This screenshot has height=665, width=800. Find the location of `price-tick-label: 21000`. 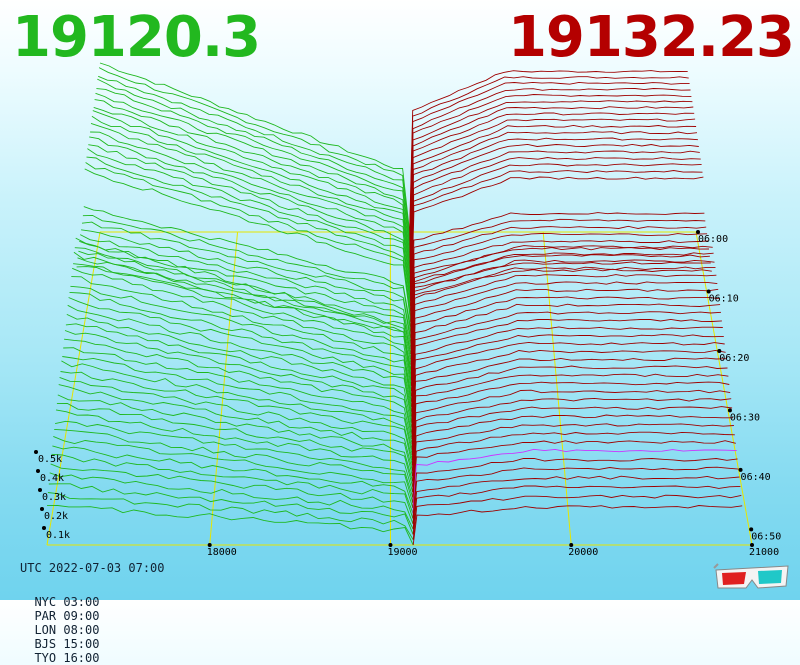

price-tick-label: 21000 is located at coordinates (764, 552).